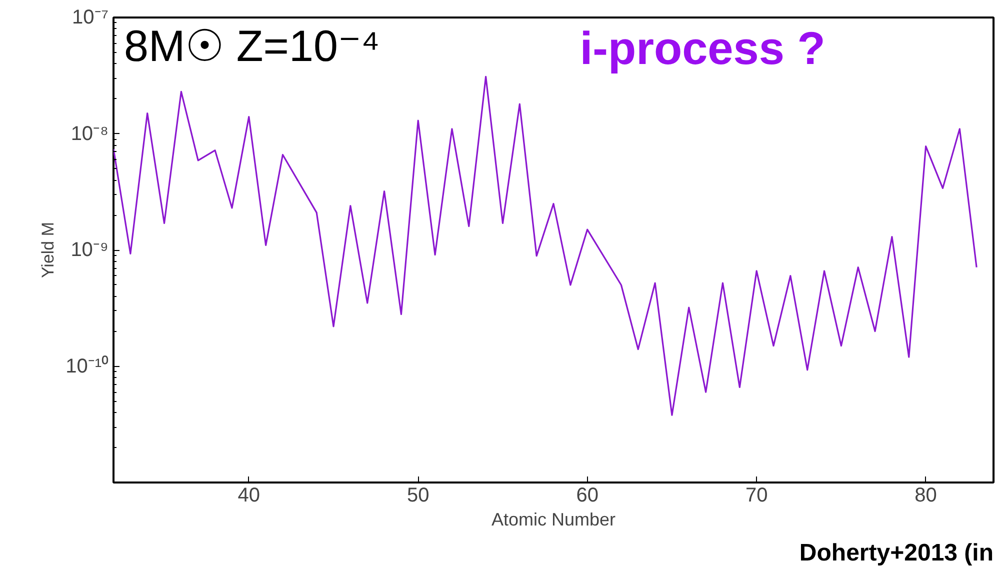 Image resolution: width=995 pixels, height=571 pixels. Describe the element at coordinates (89, 133) in the screenshot. I see `y-tick-label: 10⁻⁸` at that location.